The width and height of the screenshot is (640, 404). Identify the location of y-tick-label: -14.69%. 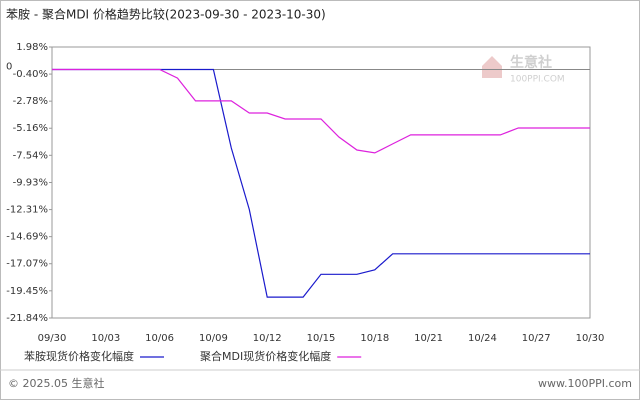
(27, 237).